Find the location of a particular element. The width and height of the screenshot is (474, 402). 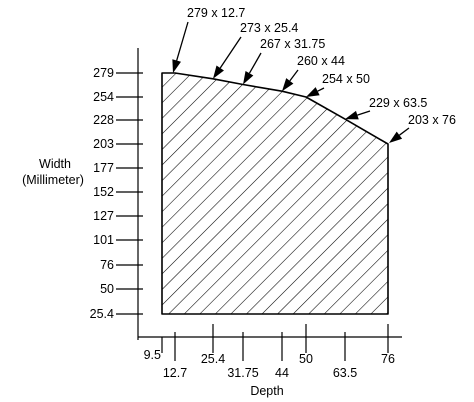

data-label-3: 260 x 44 is located at coordinates (321, 61).